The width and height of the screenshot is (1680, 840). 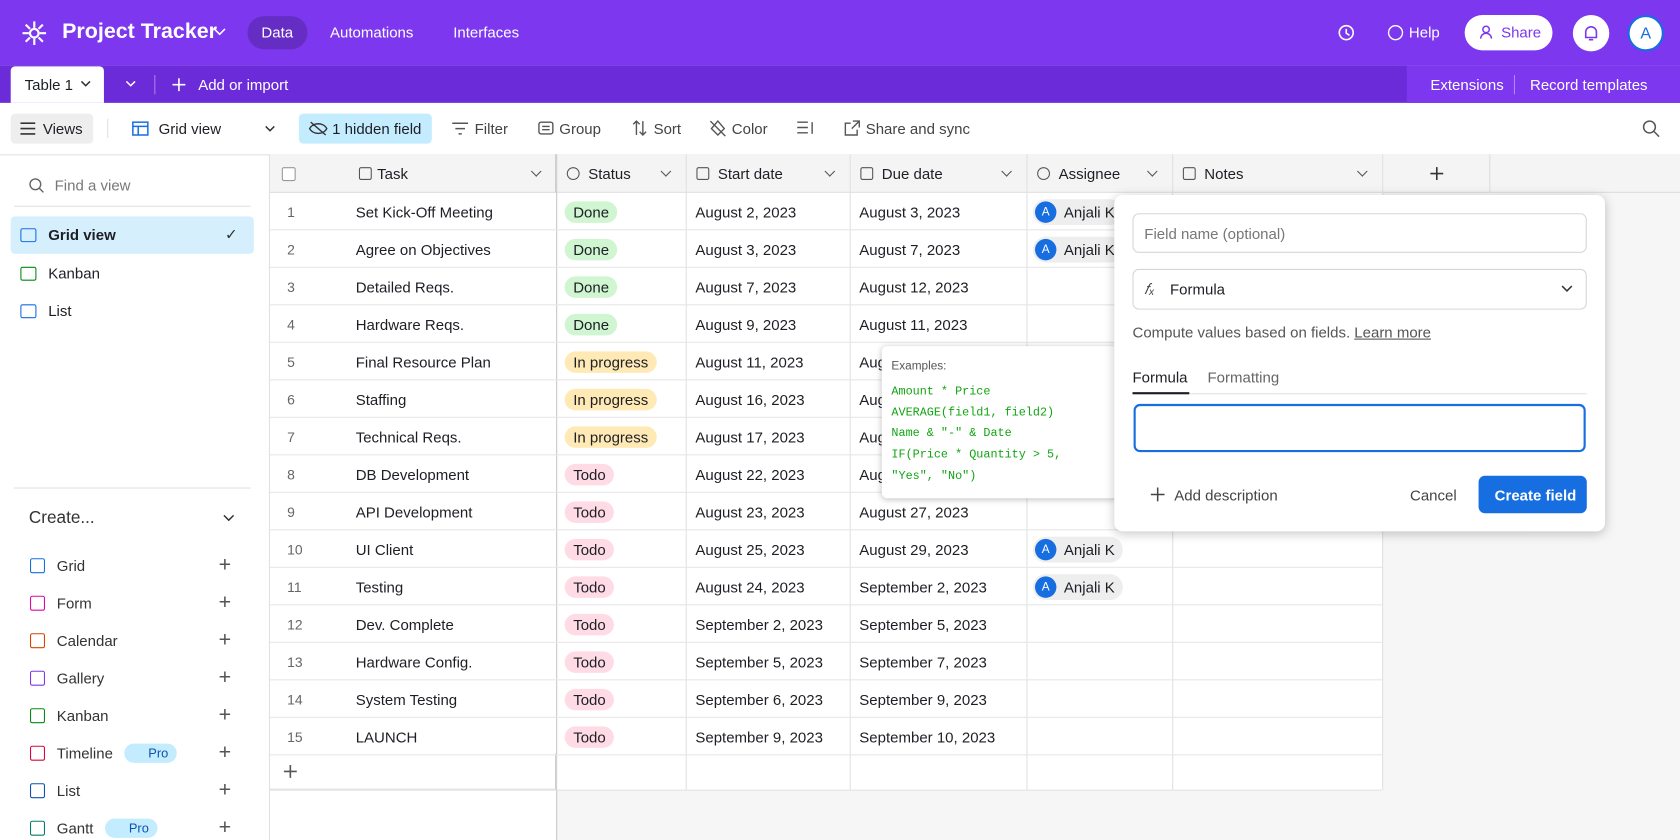 I want to click on grid-view: Grid view, so click(x=190, y=129).